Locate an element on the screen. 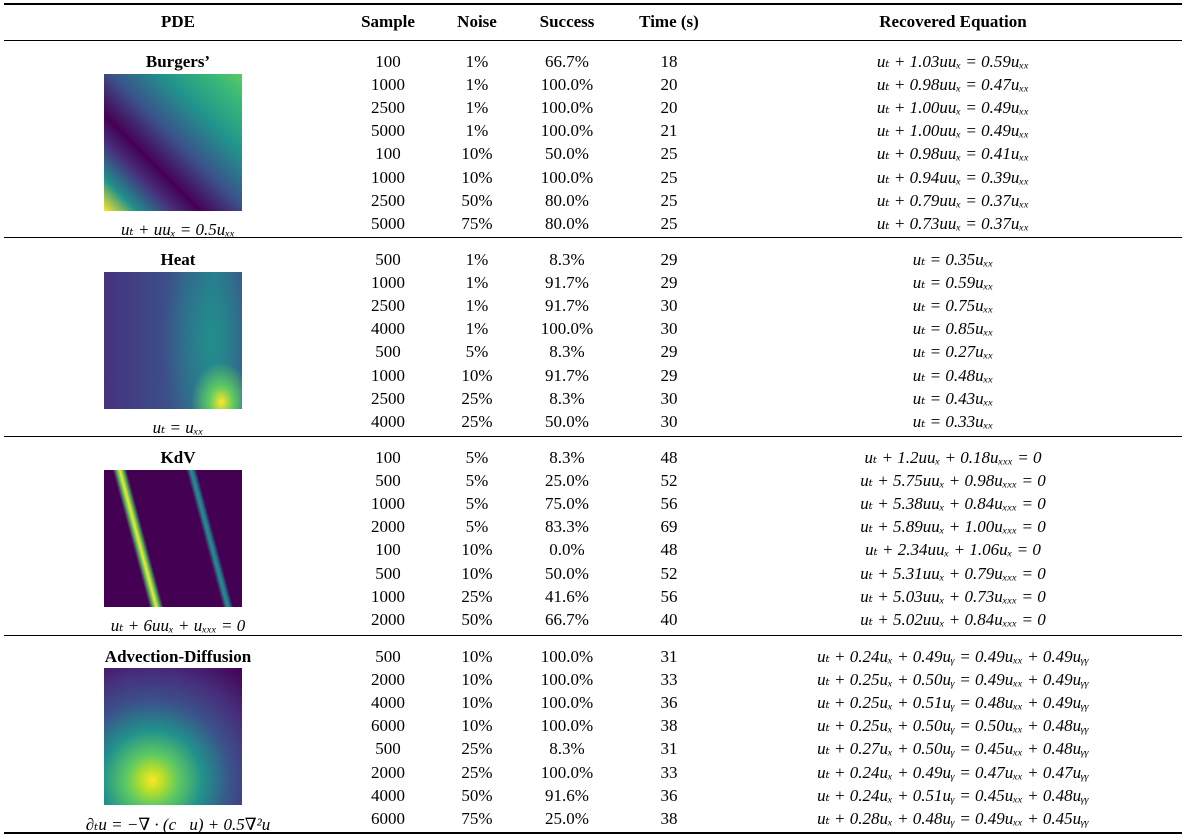 This screenshot has width=1186, height=837. pde-name: Burgers’ is located at coordinates (178, 61).